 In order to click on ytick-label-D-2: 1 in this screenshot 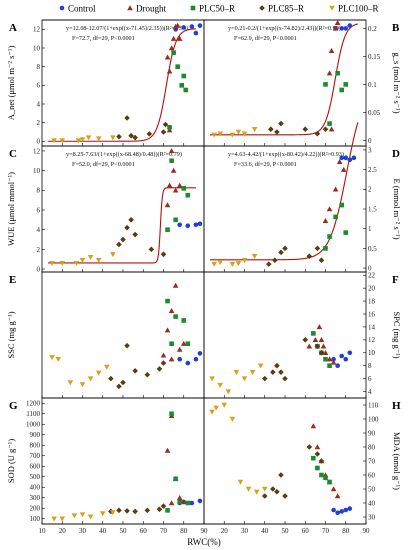, I will do `click(370, 229)`.